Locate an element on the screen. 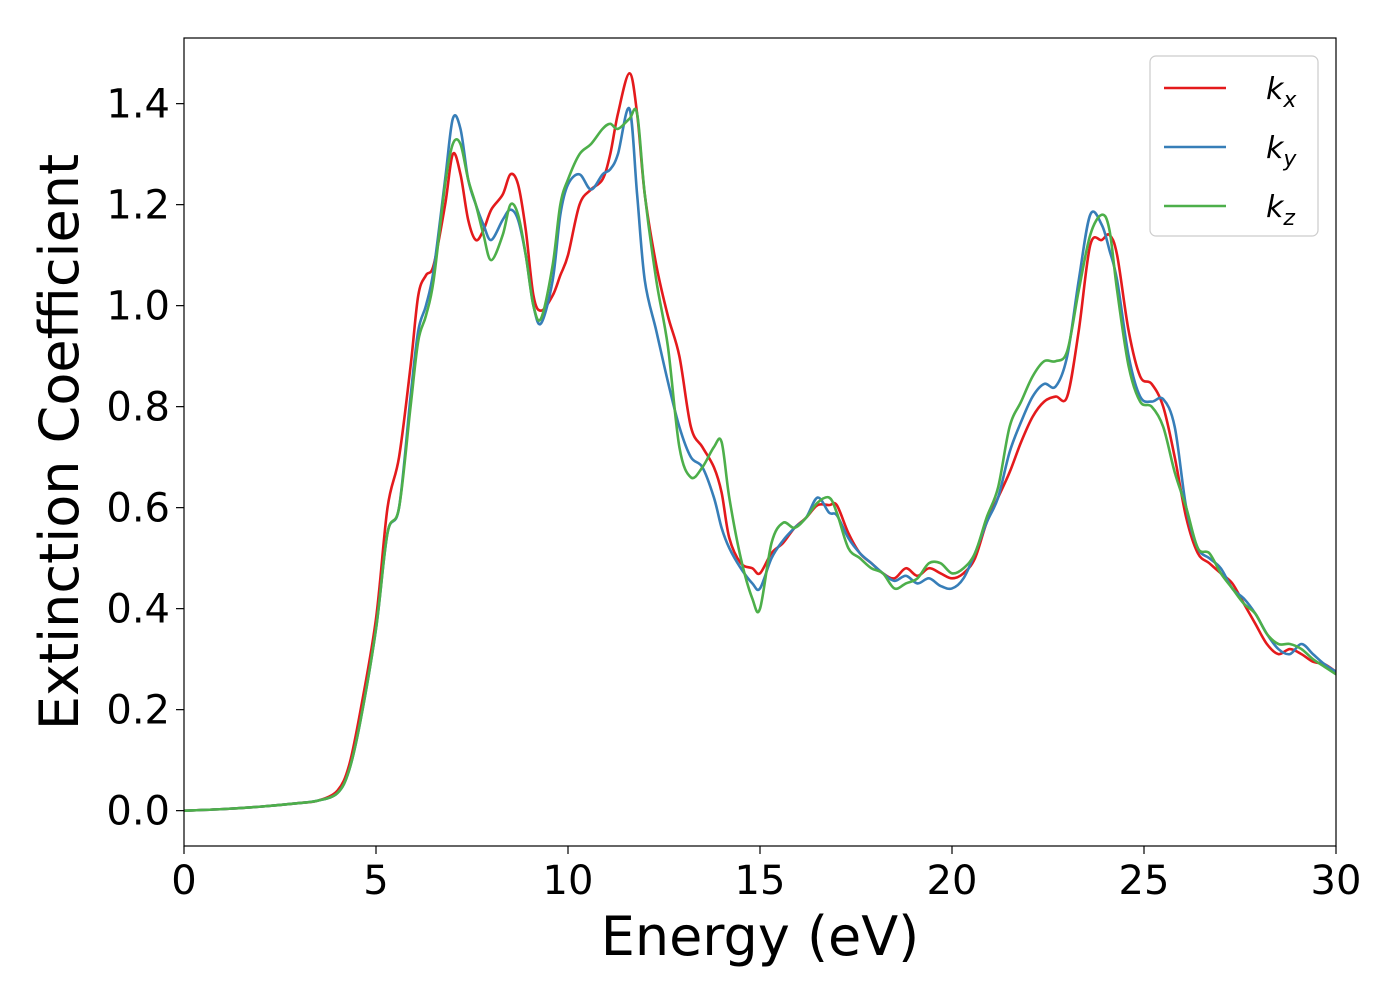 The width and height of the screenshot is (1400, 1000). x-tick-label: 20 is located at coordinates (952, 881).